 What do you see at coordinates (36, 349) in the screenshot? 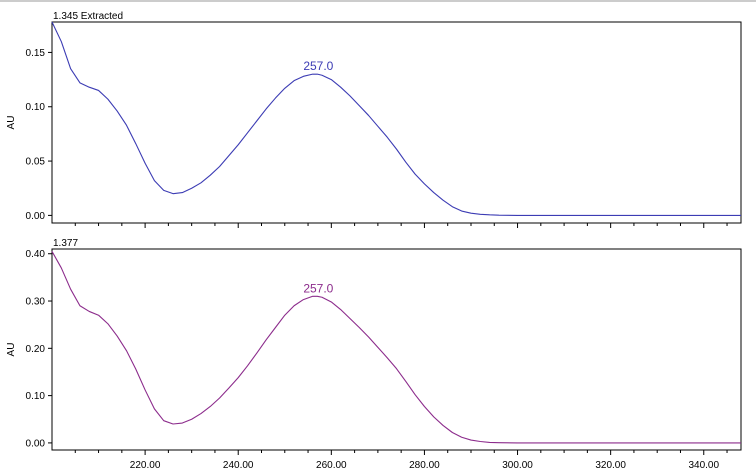
I see `y-tick-label: 0.20` at bounding box center [36, 349].